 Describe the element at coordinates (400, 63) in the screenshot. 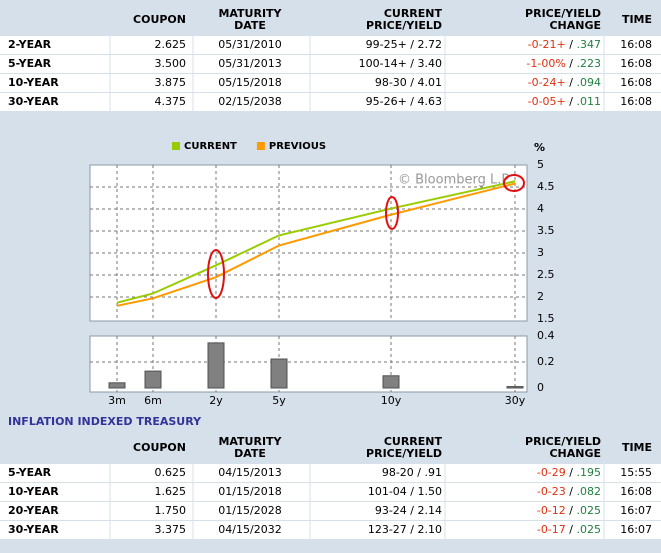

I see `cell: 100-14+ / 3.40` at that location.